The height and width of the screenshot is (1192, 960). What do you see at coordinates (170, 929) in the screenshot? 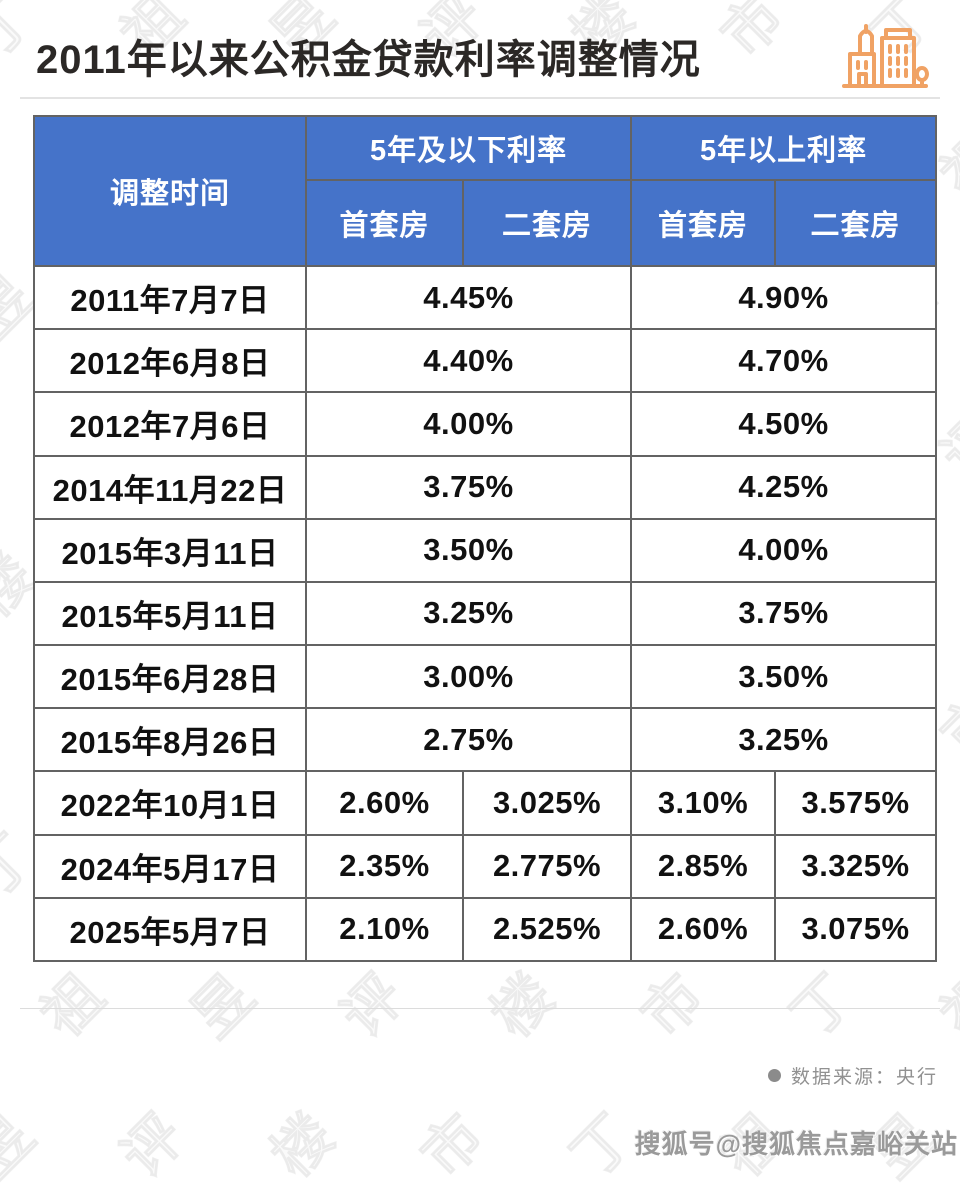
I see `date-cell: 2025年5月7日` at bounding box center [170, 929].